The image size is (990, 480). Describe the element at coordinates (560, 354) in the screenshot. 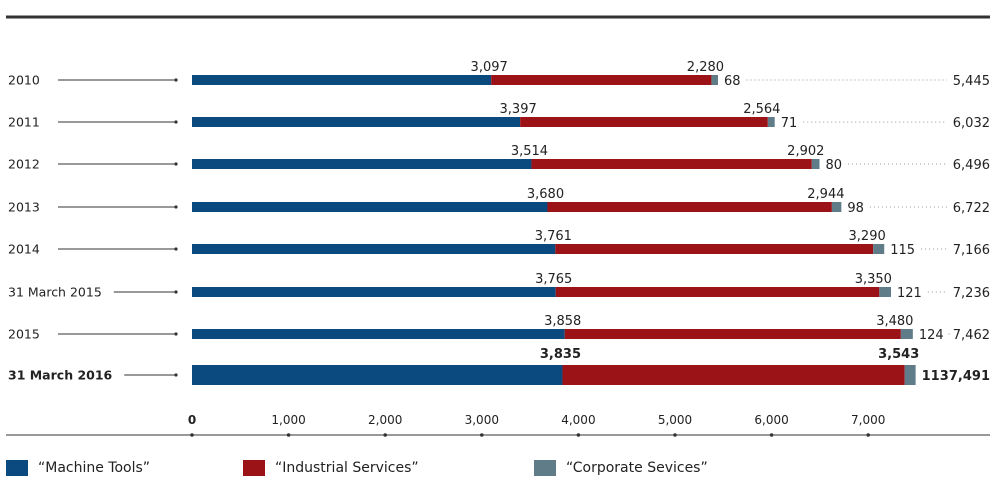

I see `data-label: 3,835` at that location.